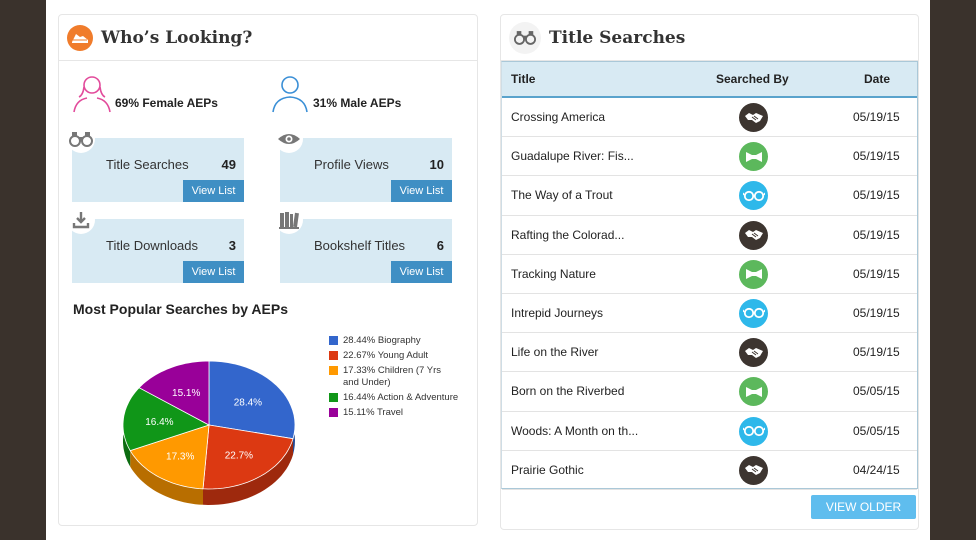  I want to click on table-row: Guadalupe River: Fis... 05/19/15, so click(709, 157).